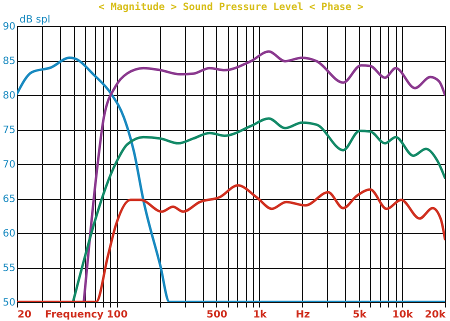  Describe the element at coordinates (9, 61) in the screenshot. I see `y-tick-label: 85` at that location.